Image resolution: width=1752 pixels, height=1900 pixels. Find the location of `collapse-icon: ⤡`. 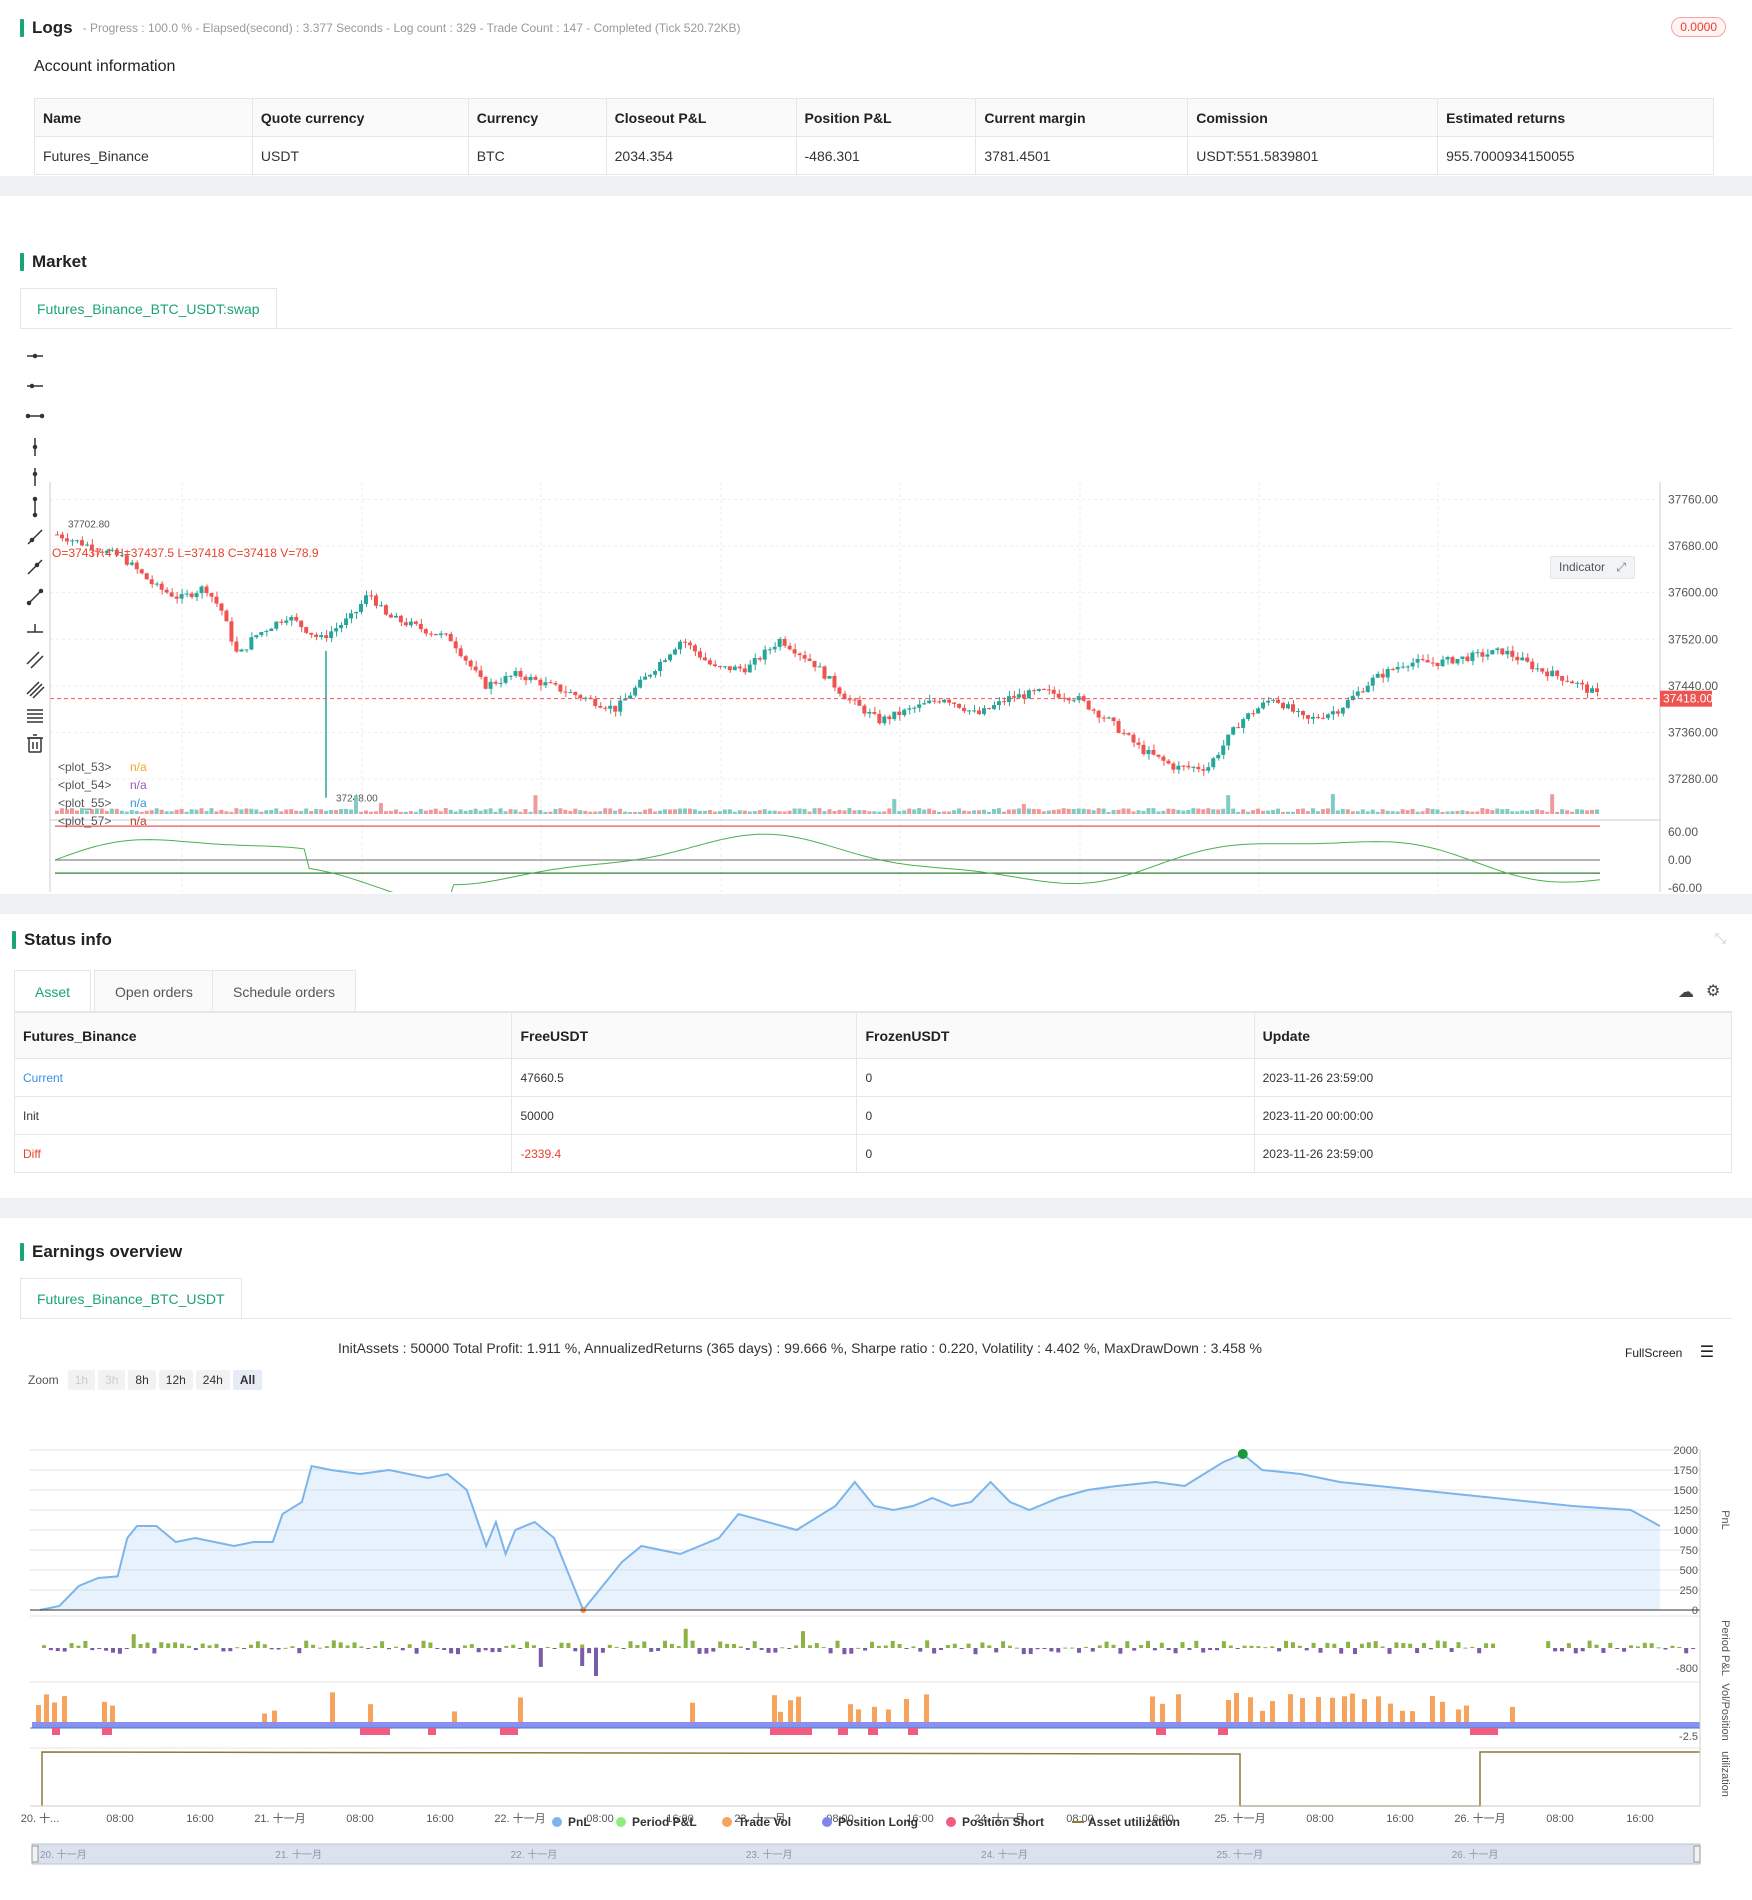

collapse-icon: ⤡ is located at coordinates (1720, 938).